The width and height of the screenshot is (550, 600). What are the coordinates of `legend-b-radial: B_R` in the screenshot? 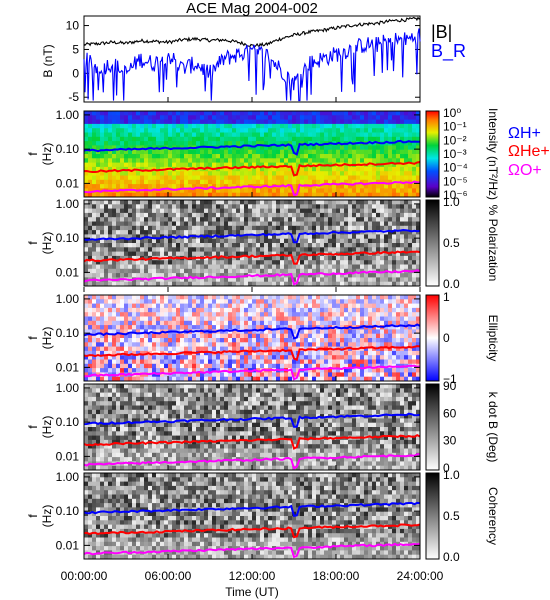 It's located at (448, 51).